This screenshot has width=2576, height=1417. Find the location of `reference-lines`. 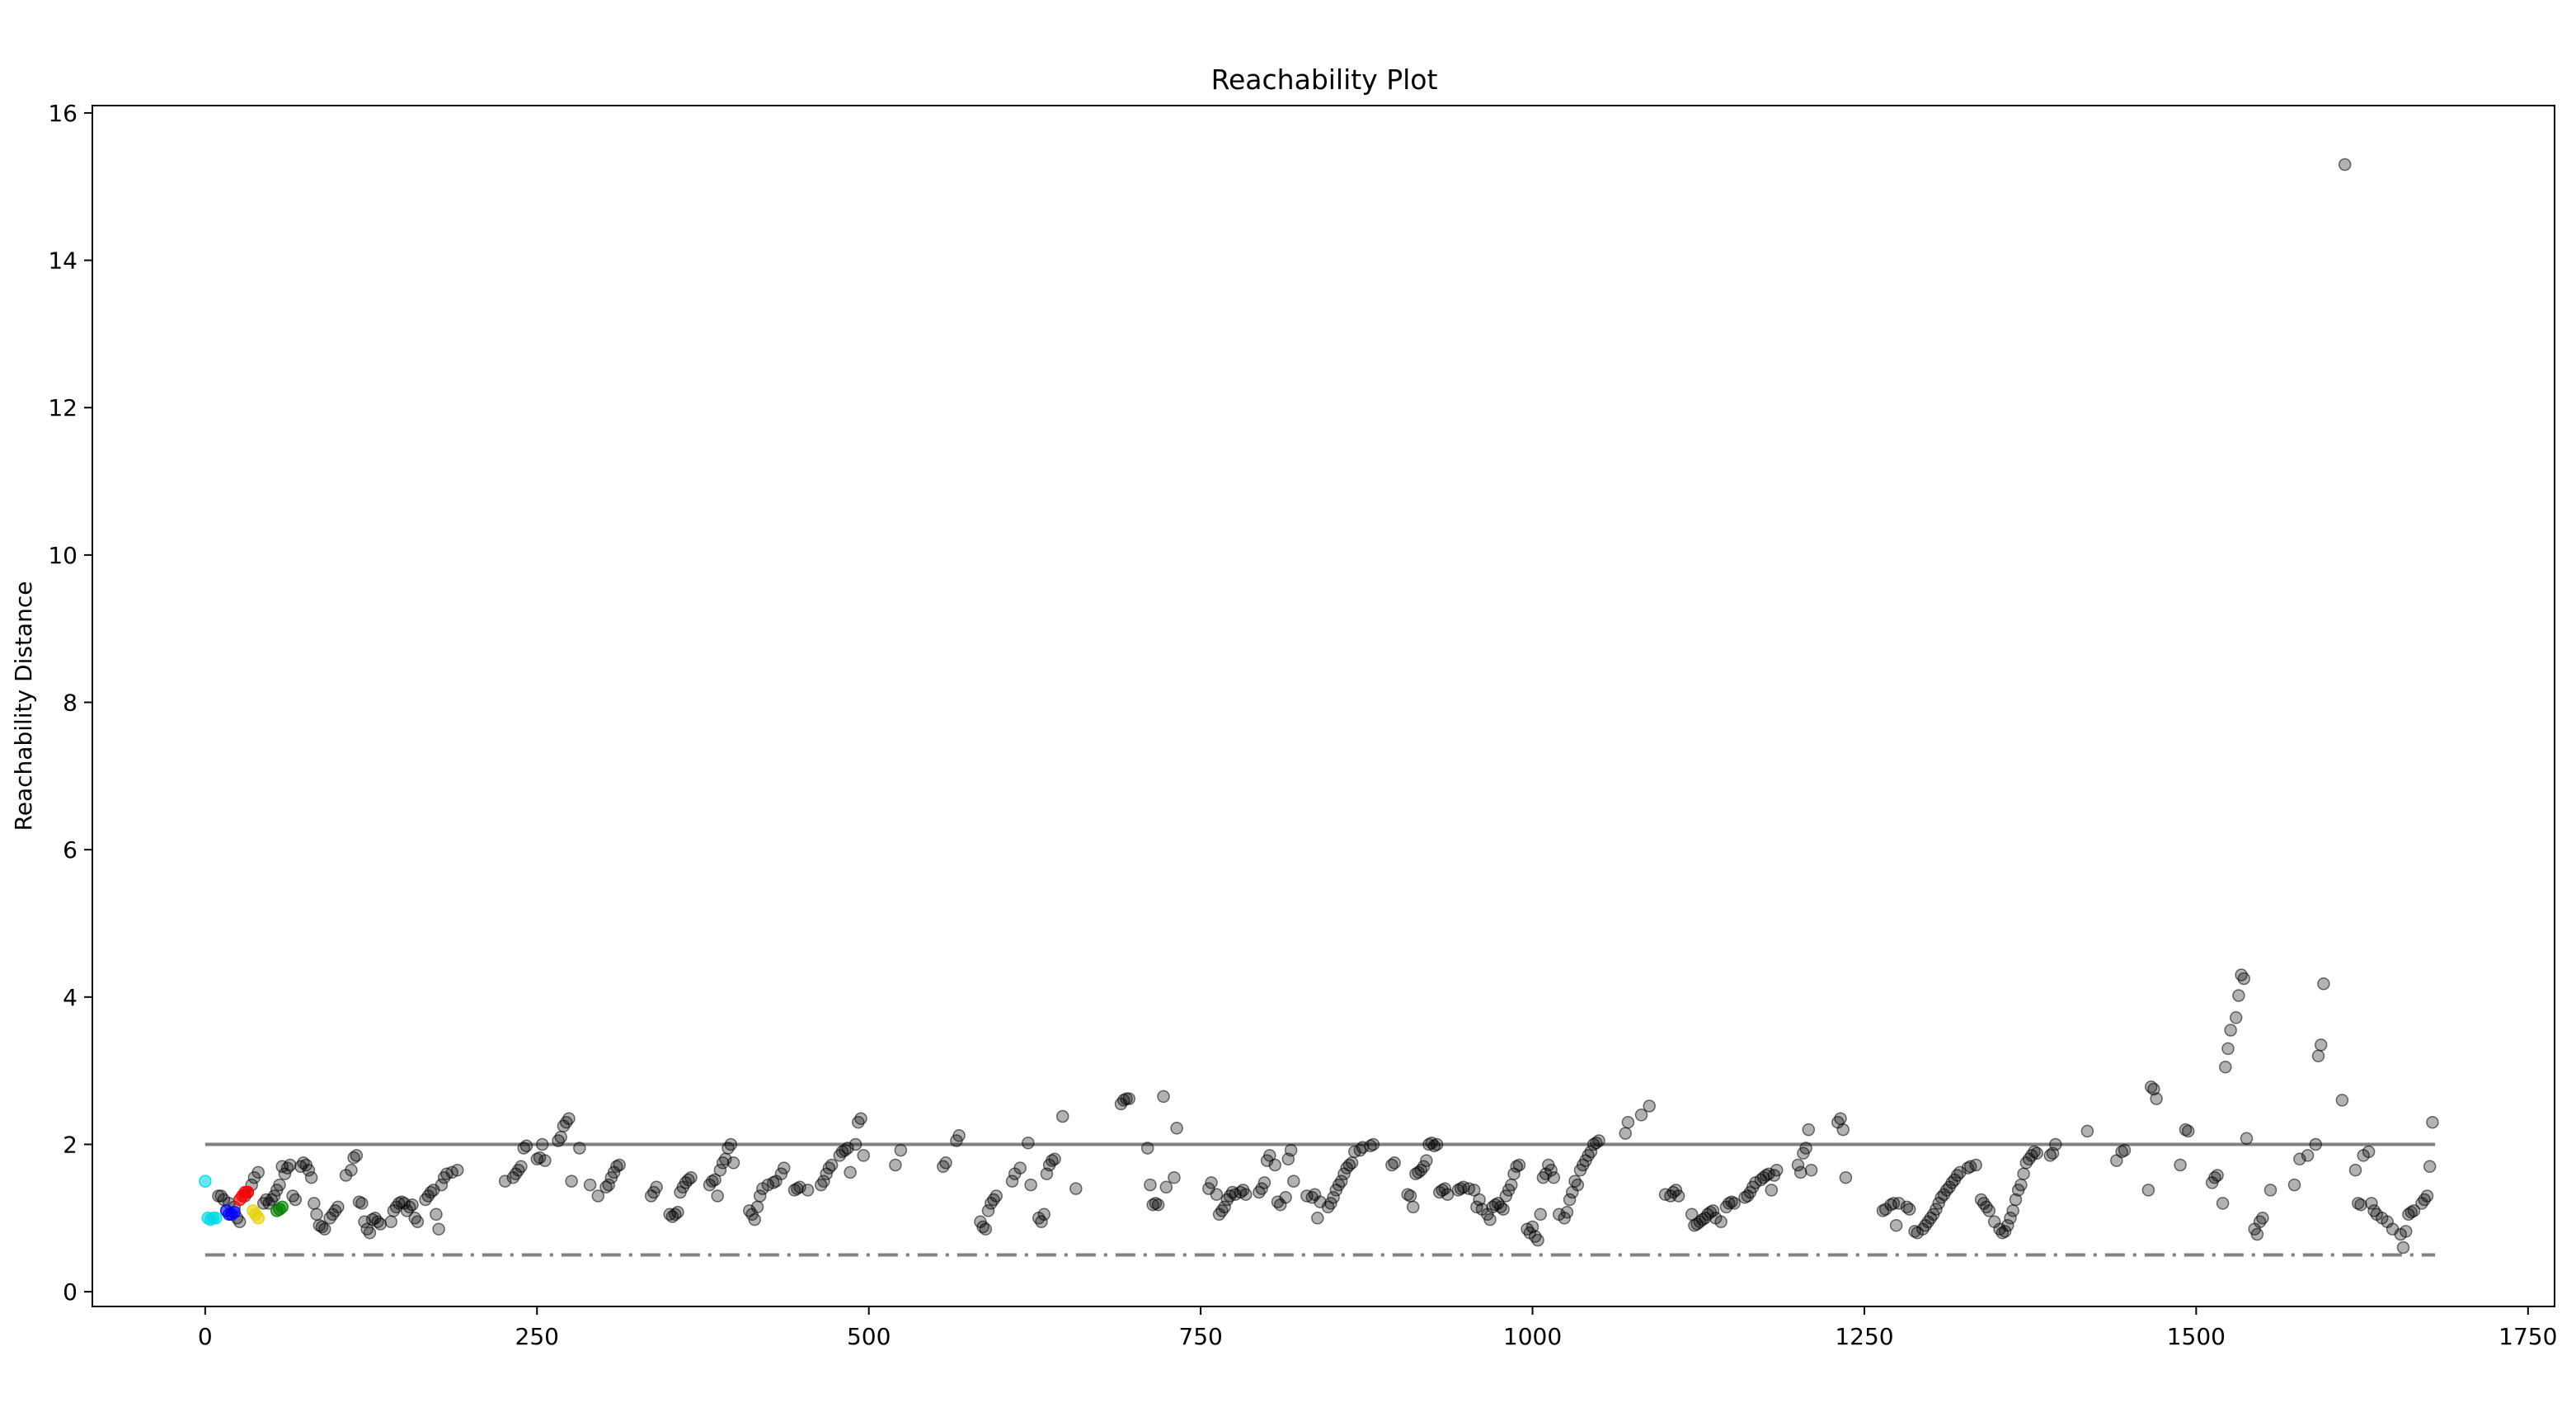

reference-lines is located at coordinates (1320, 1199).